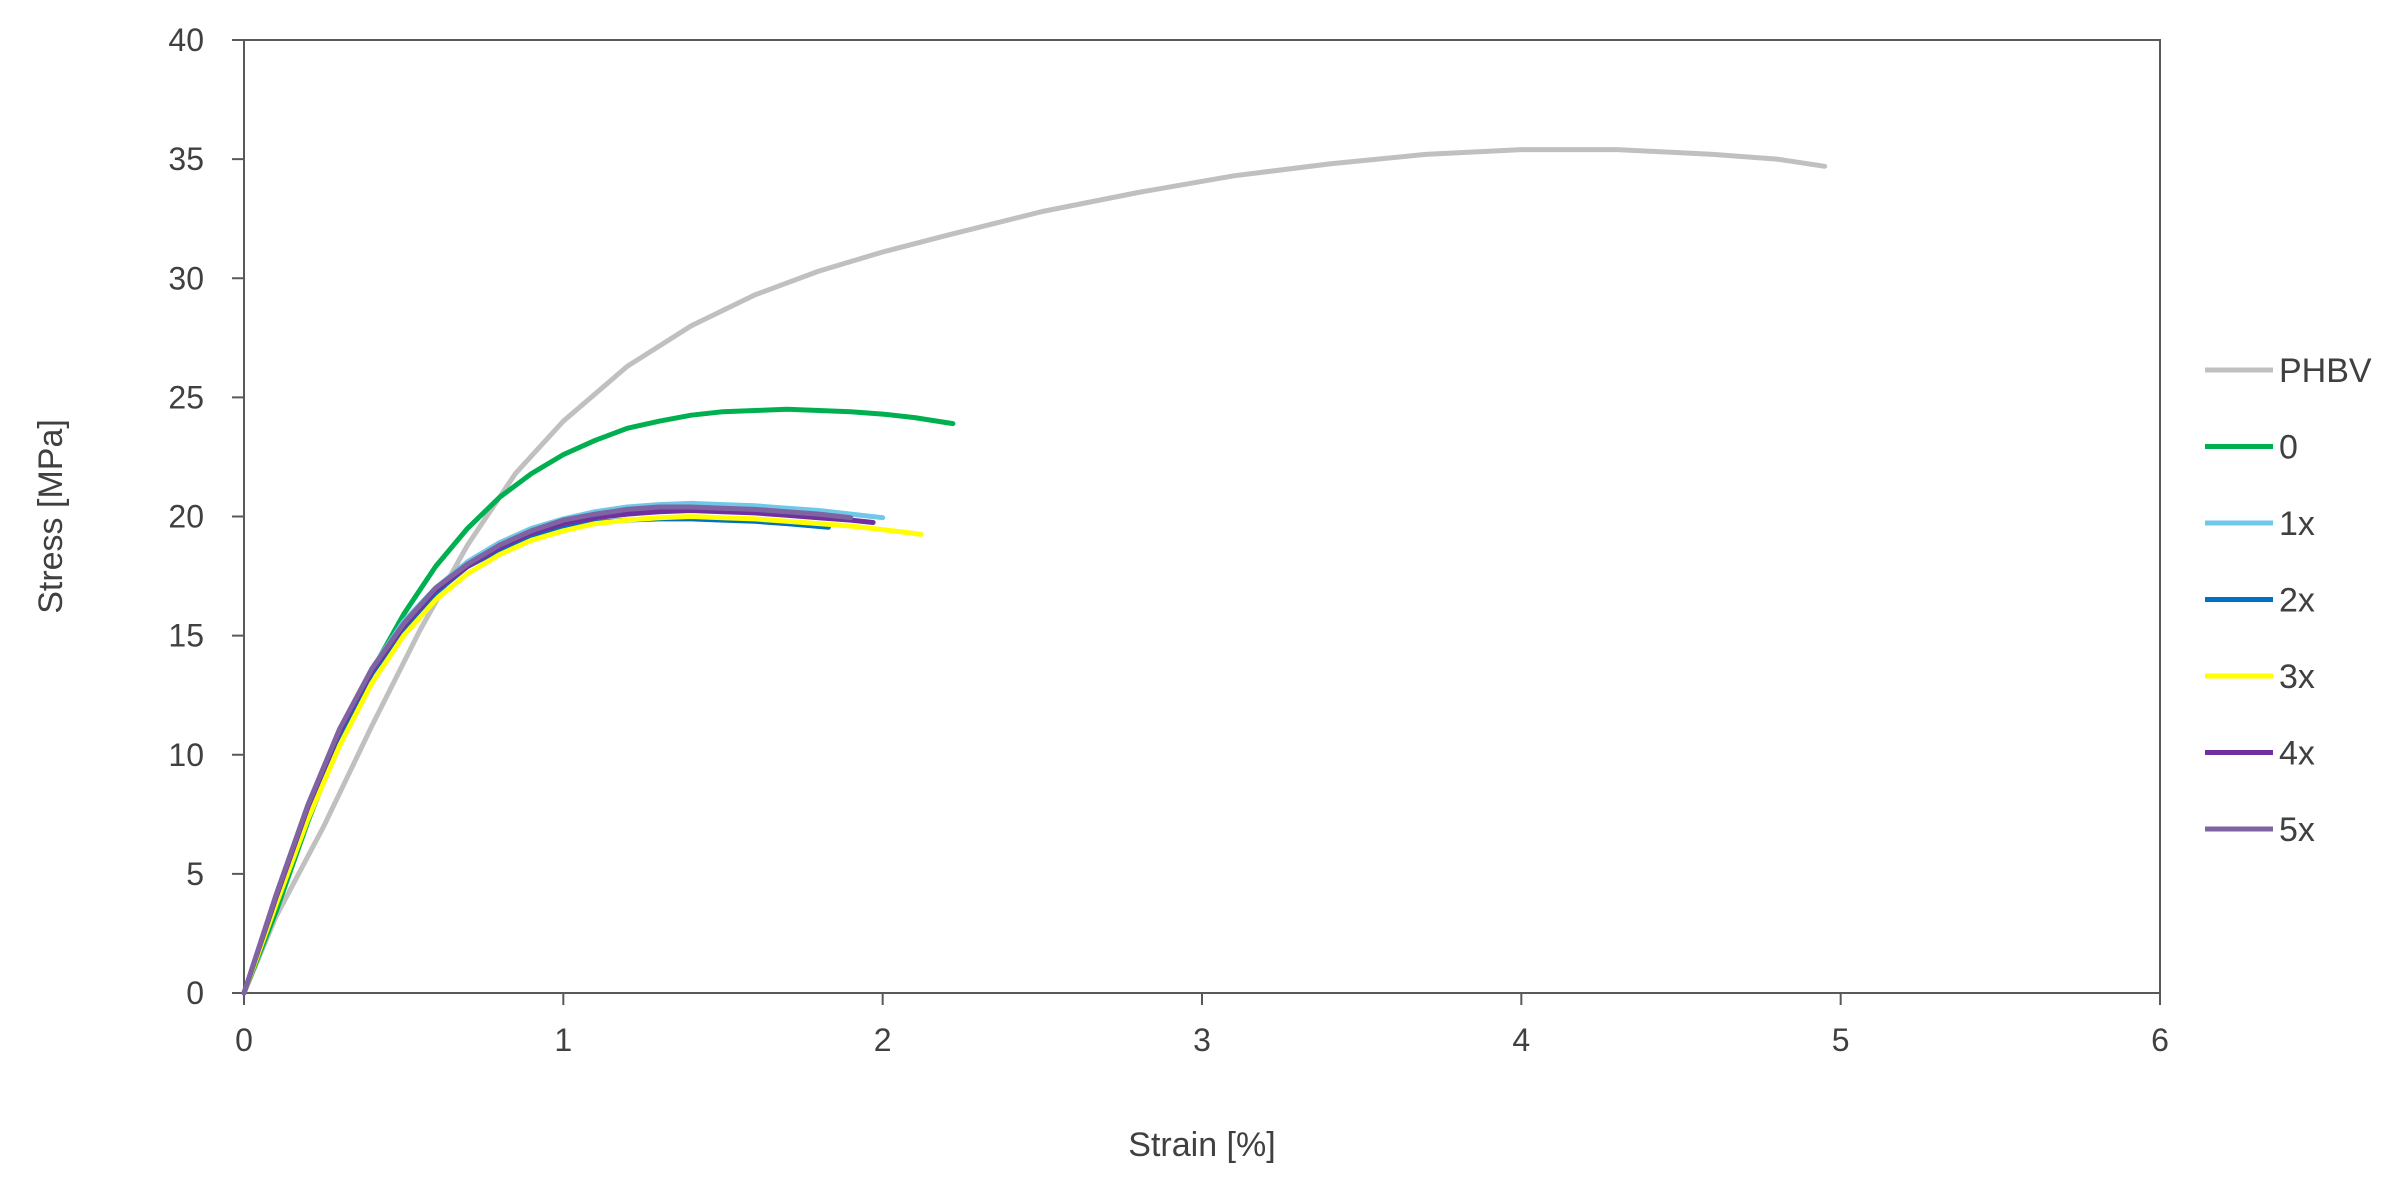 This screenshot has height=1189, width=2403. Describe the element at coordinates (186, 40) in the screenshot. I see `y-tick-label: 40` at that location.